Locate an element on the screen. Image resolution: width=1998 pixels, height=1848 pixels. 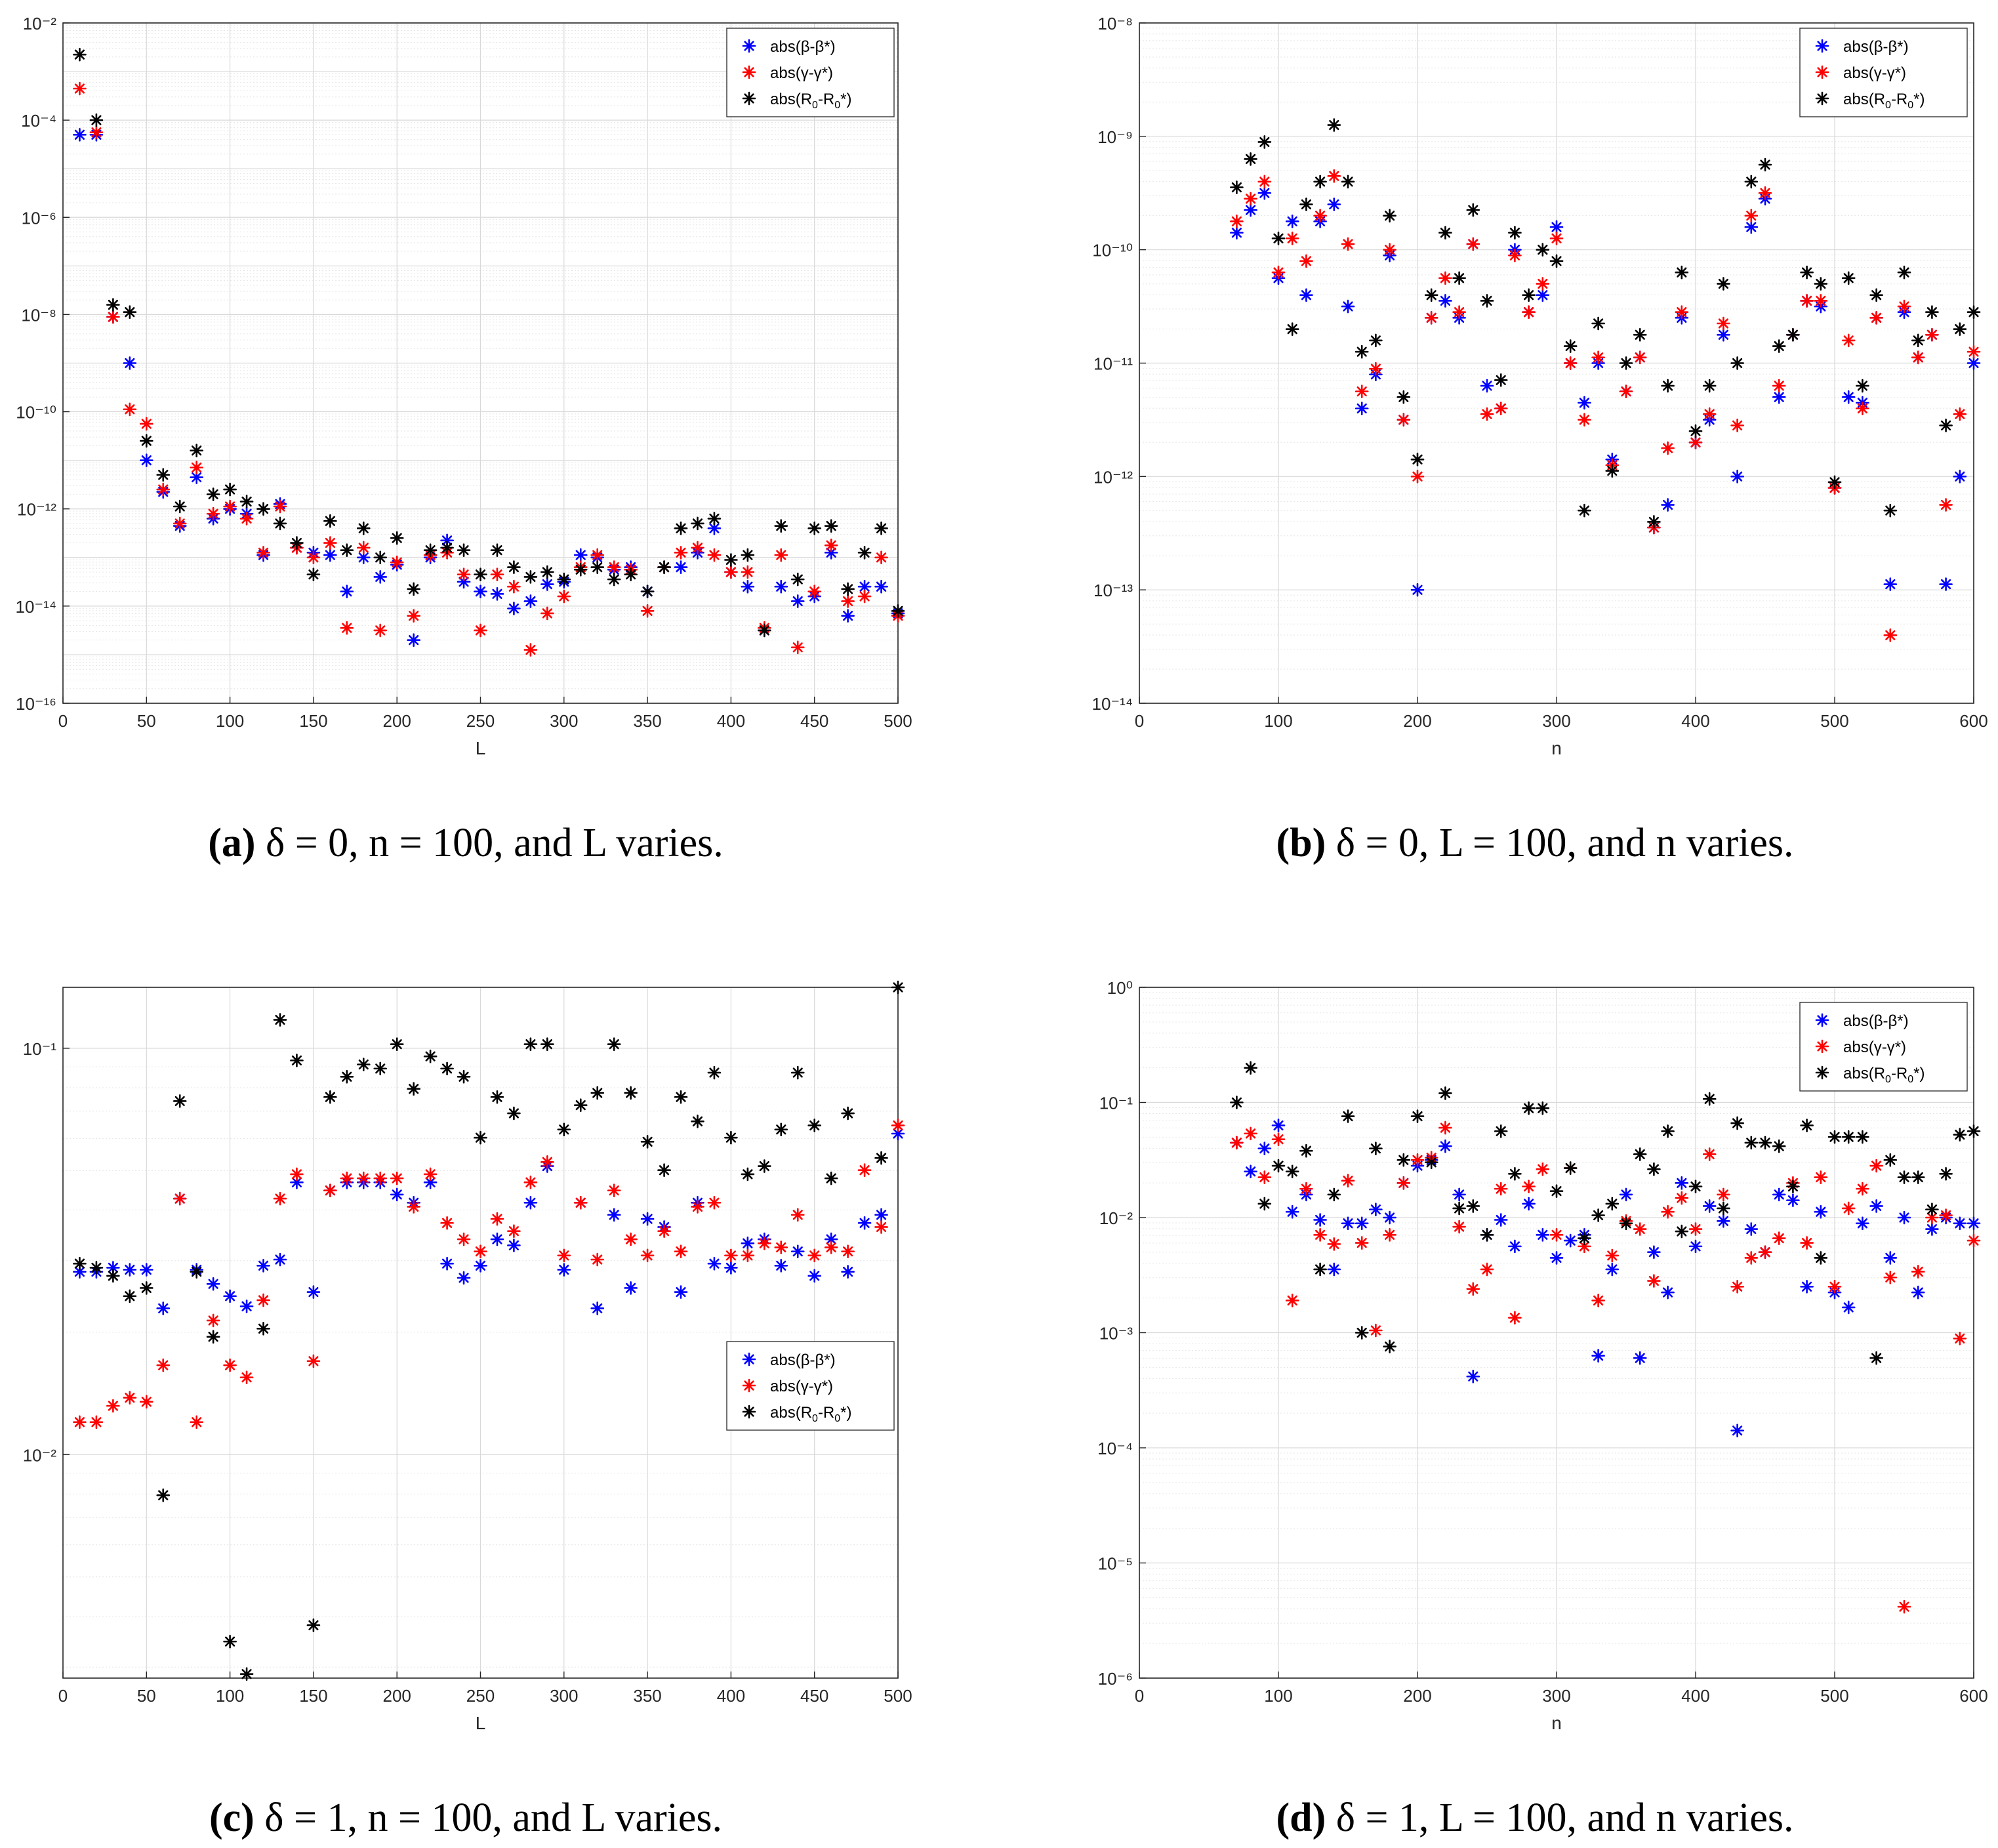
caption-d-text: δ = 1, L = 100, and n varies. is located at coordinates (1564, 1818).